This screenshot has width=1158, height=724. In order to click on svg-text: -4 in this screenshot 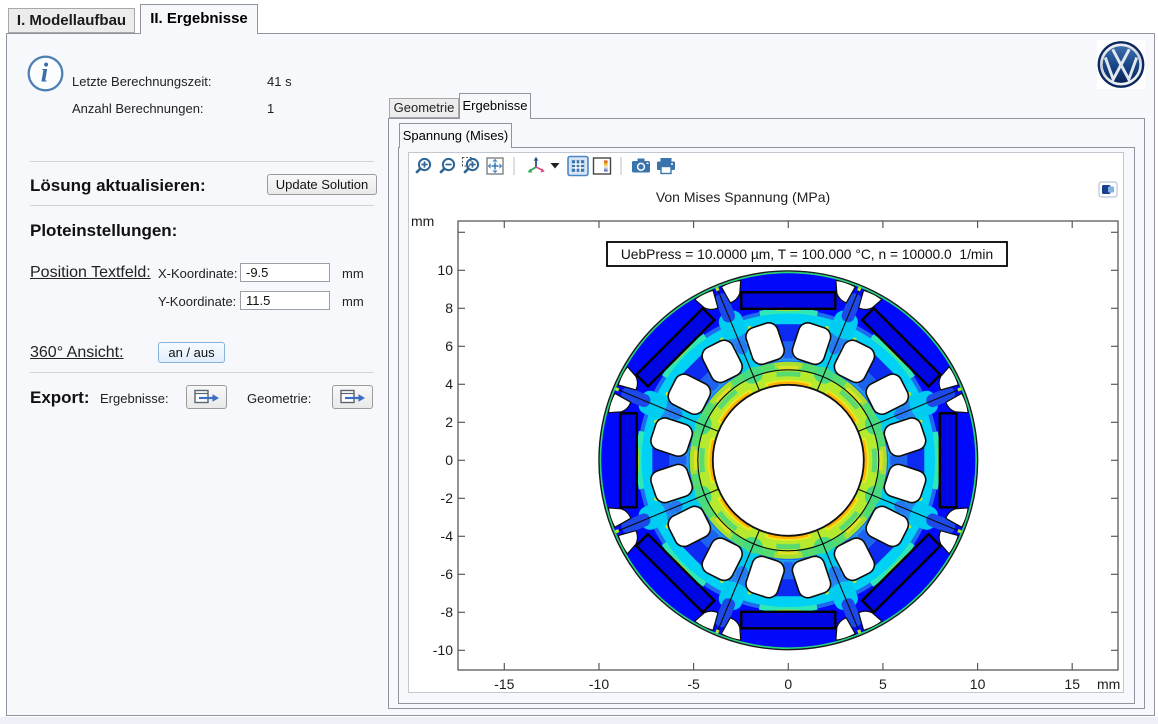, I will do `click(447, 536)`.